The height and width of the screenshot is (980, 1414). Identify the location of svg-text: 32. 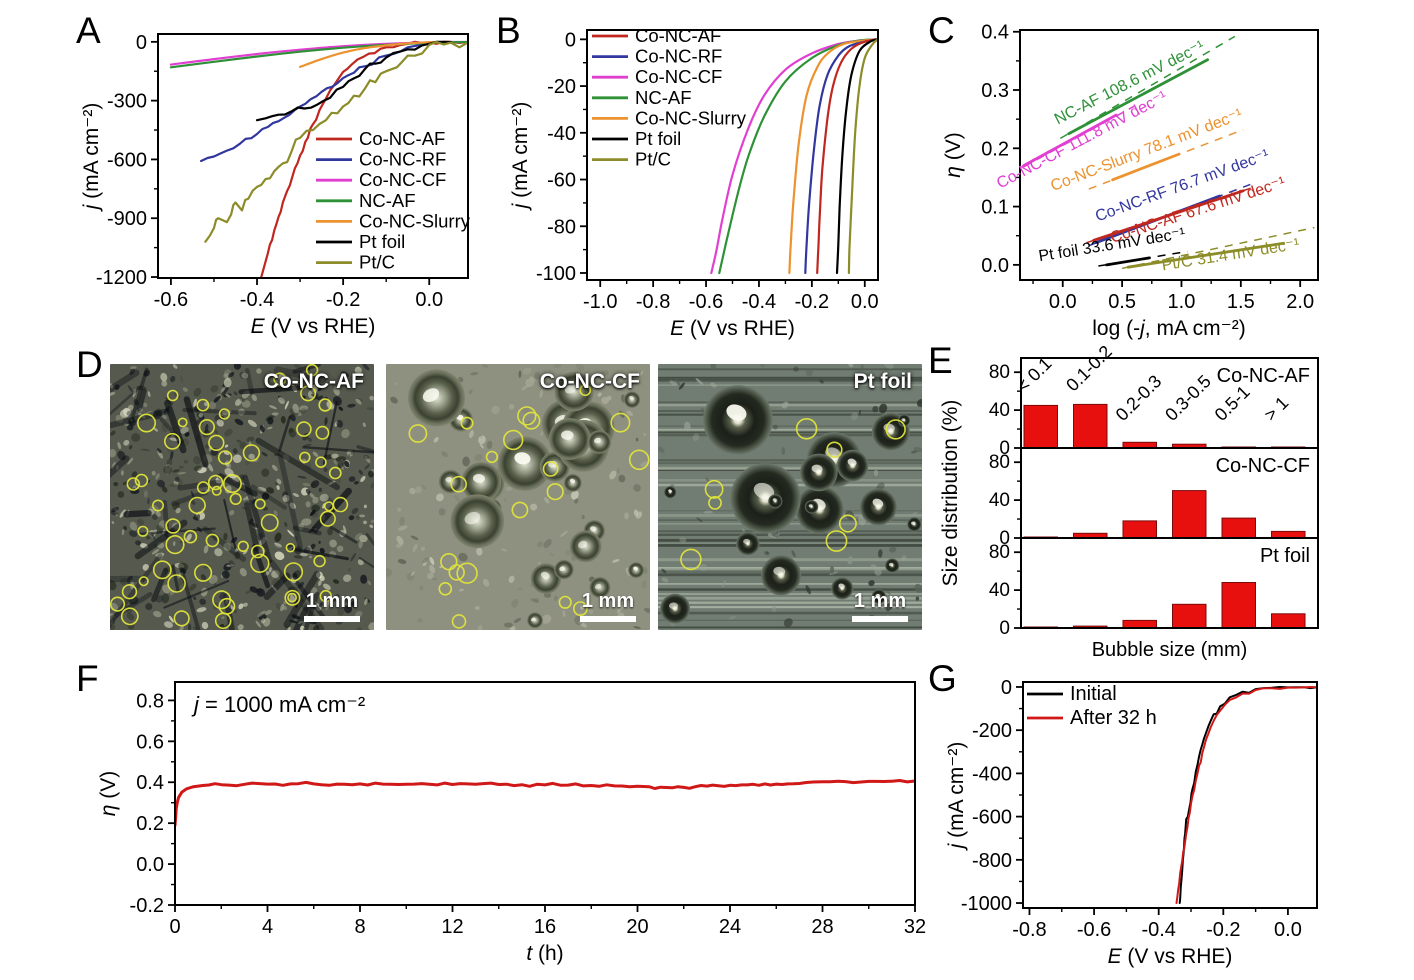
(915, 927).